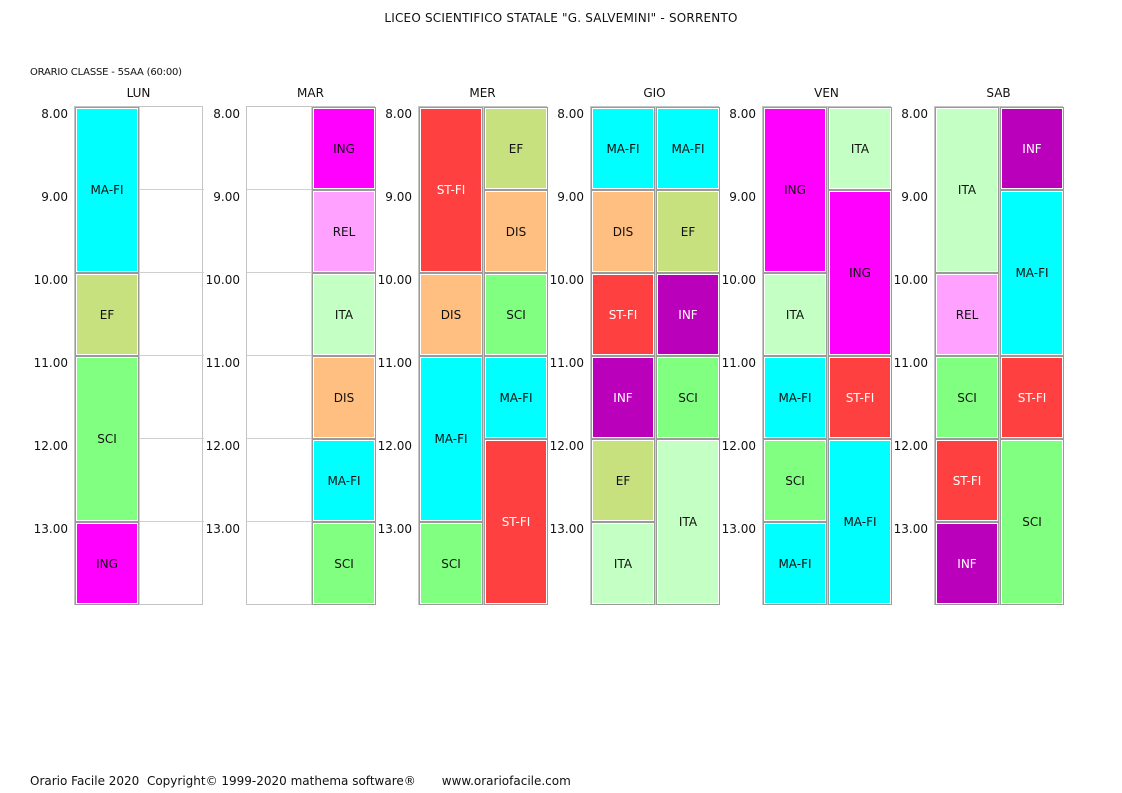 This screenshot has width=1122, height=793. What do you see at coordinates (998, 93) in the screenshot?
I see `day-name: SAB` at bounding box center [998, 93].